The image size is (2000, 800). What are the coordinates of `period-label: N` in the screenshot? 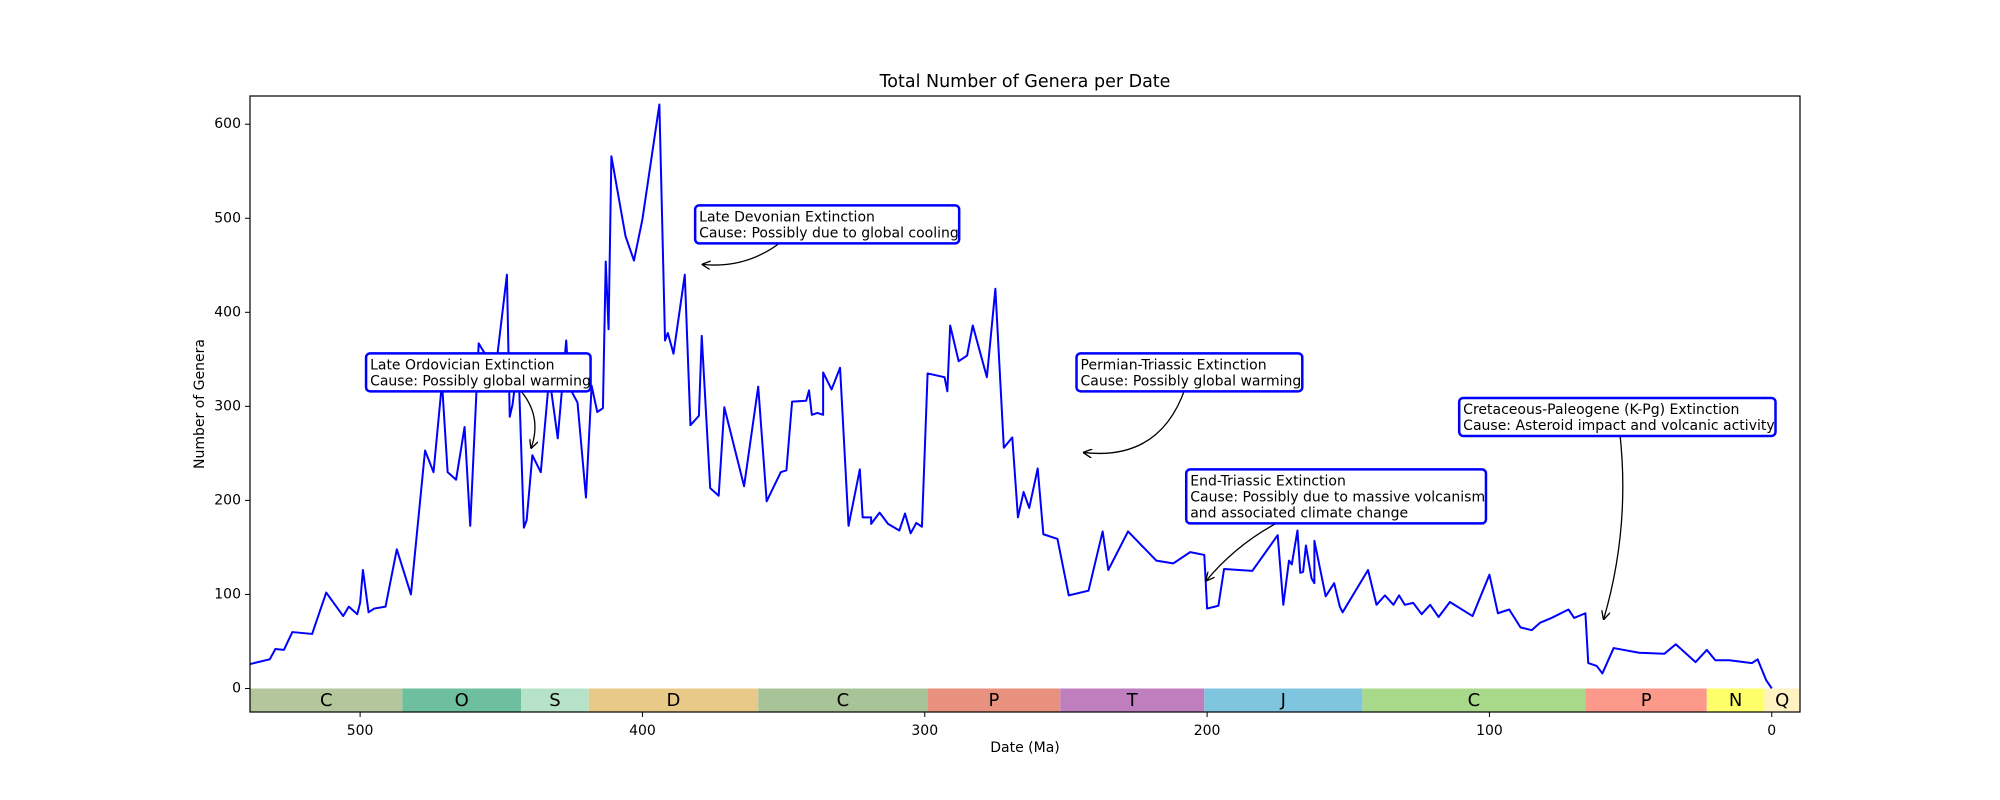 It's located at (1735, 700).